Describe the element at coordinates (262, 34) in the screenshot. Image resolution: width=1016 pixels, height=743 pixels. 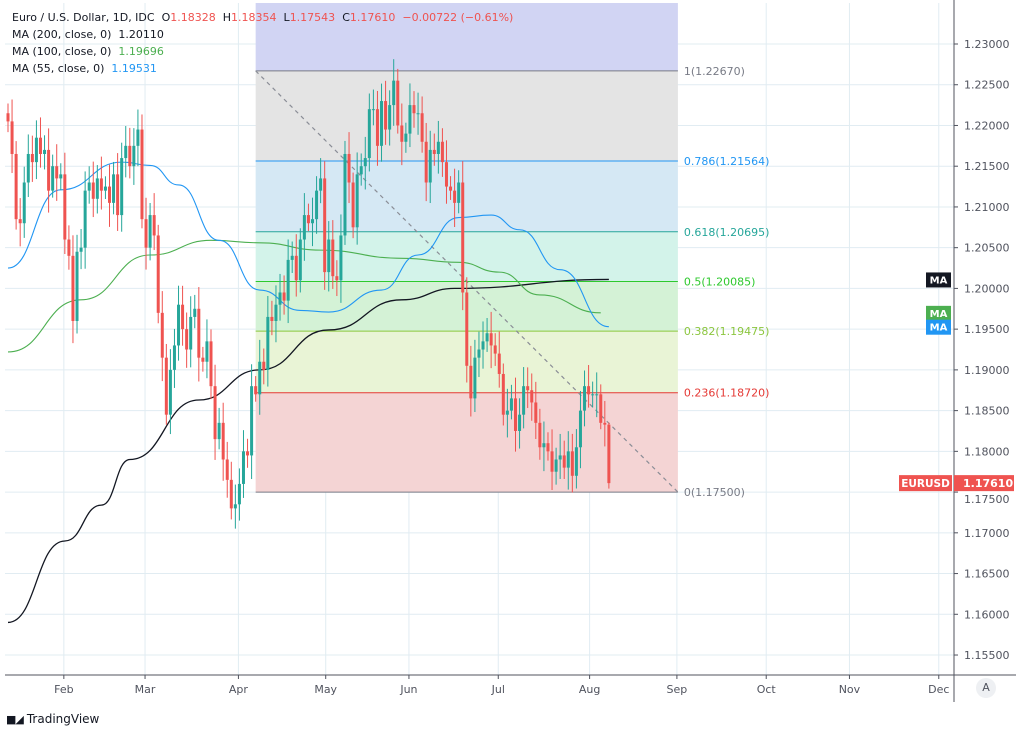
I see `ma200-legend-row: MA (200, close, 0) 1.20110` at that location.